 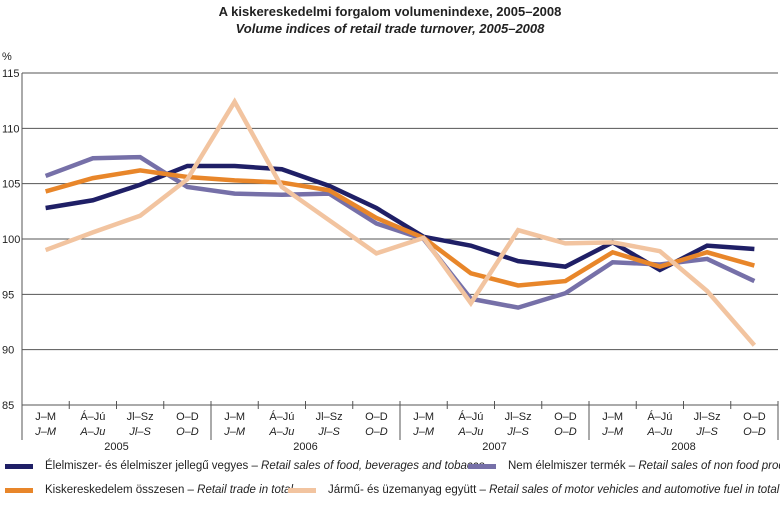 What do you see at coordinates (147, 466) in the screenshot?
I see `legend-label-hu: Élelmiszer- és élelmiszer jellegű vegyes` at bounding box center [147, 466].